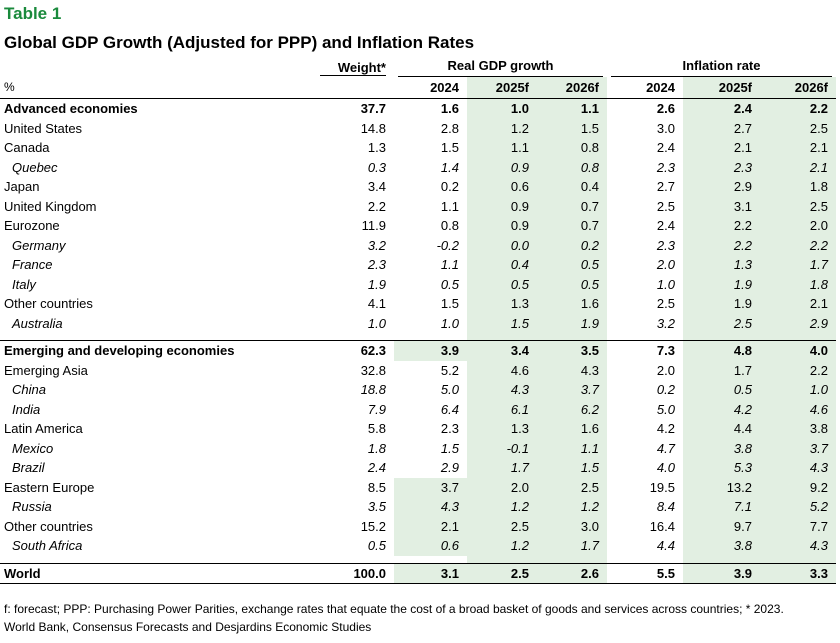 The width and height of the screenshot is (840, 643). Describe the element at coordinates (502, 304) in the screenshot. I see `gdp-cell: 1.3` at that location.